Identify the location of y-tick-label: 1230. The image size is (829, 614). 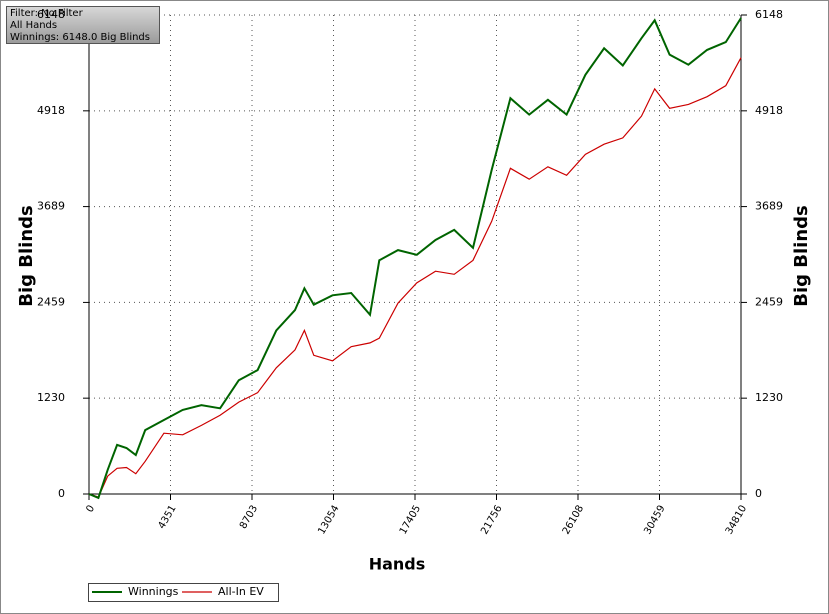
(51, 397).